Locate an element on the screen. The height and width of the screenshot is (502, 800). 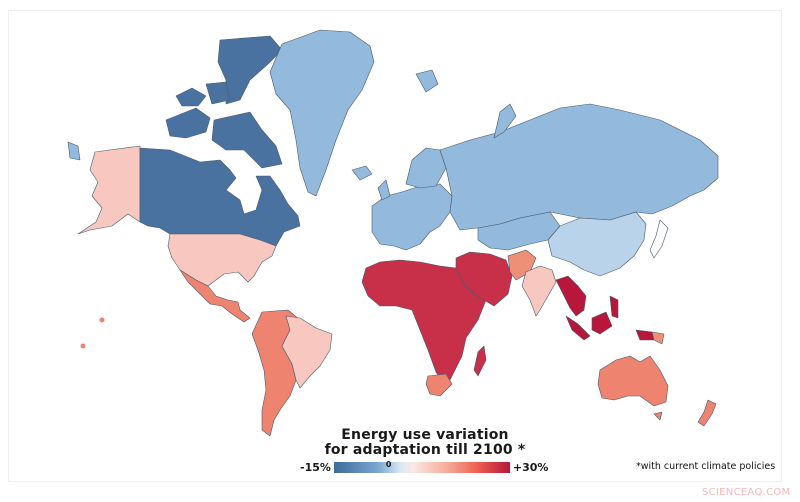
region-mexico-central-america is located at coordinates (215, 296).